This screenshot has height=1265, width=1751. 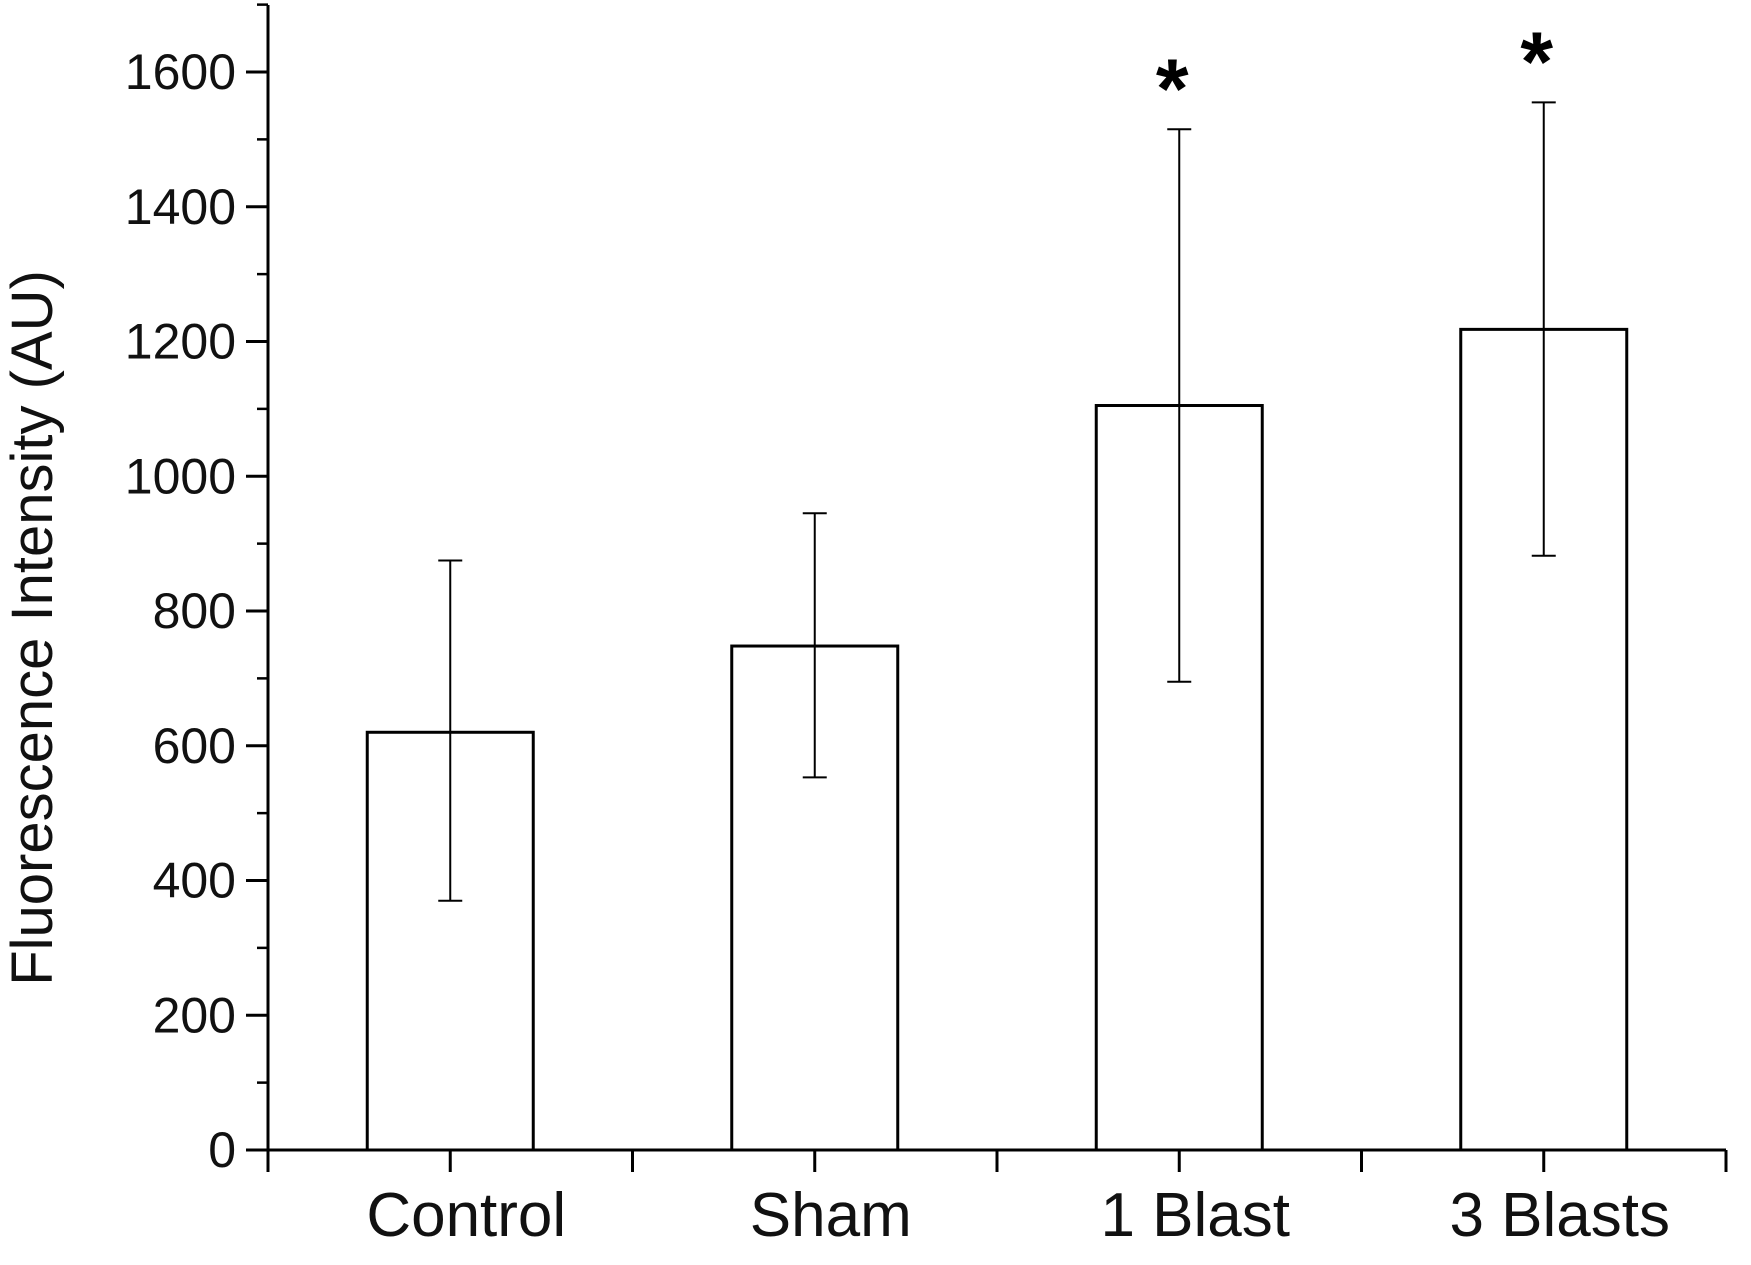 I want to click on y-tick-label: 1000, so click(x=180, y=476).